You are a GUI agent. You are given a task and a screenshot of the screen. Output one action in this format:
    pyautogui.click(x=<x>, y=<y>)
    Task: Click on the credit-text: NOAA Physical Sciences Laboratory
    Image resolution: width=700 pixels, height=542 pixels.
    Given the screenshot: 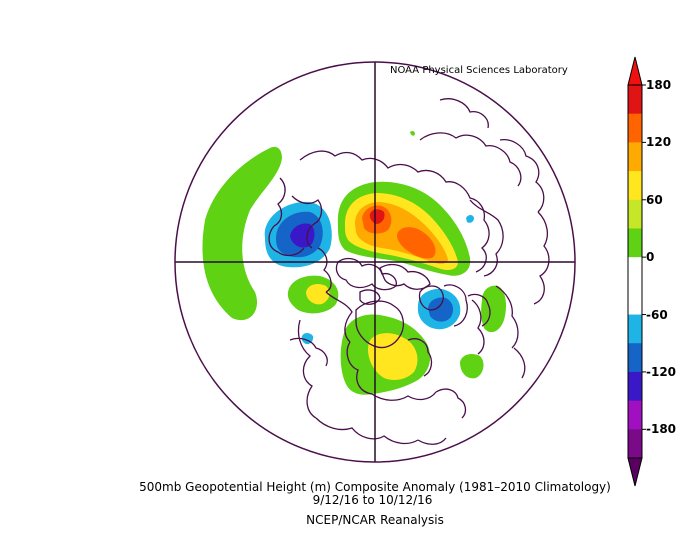 What is the action you would take?
    pyautogui.click(x=479, y=70)
    